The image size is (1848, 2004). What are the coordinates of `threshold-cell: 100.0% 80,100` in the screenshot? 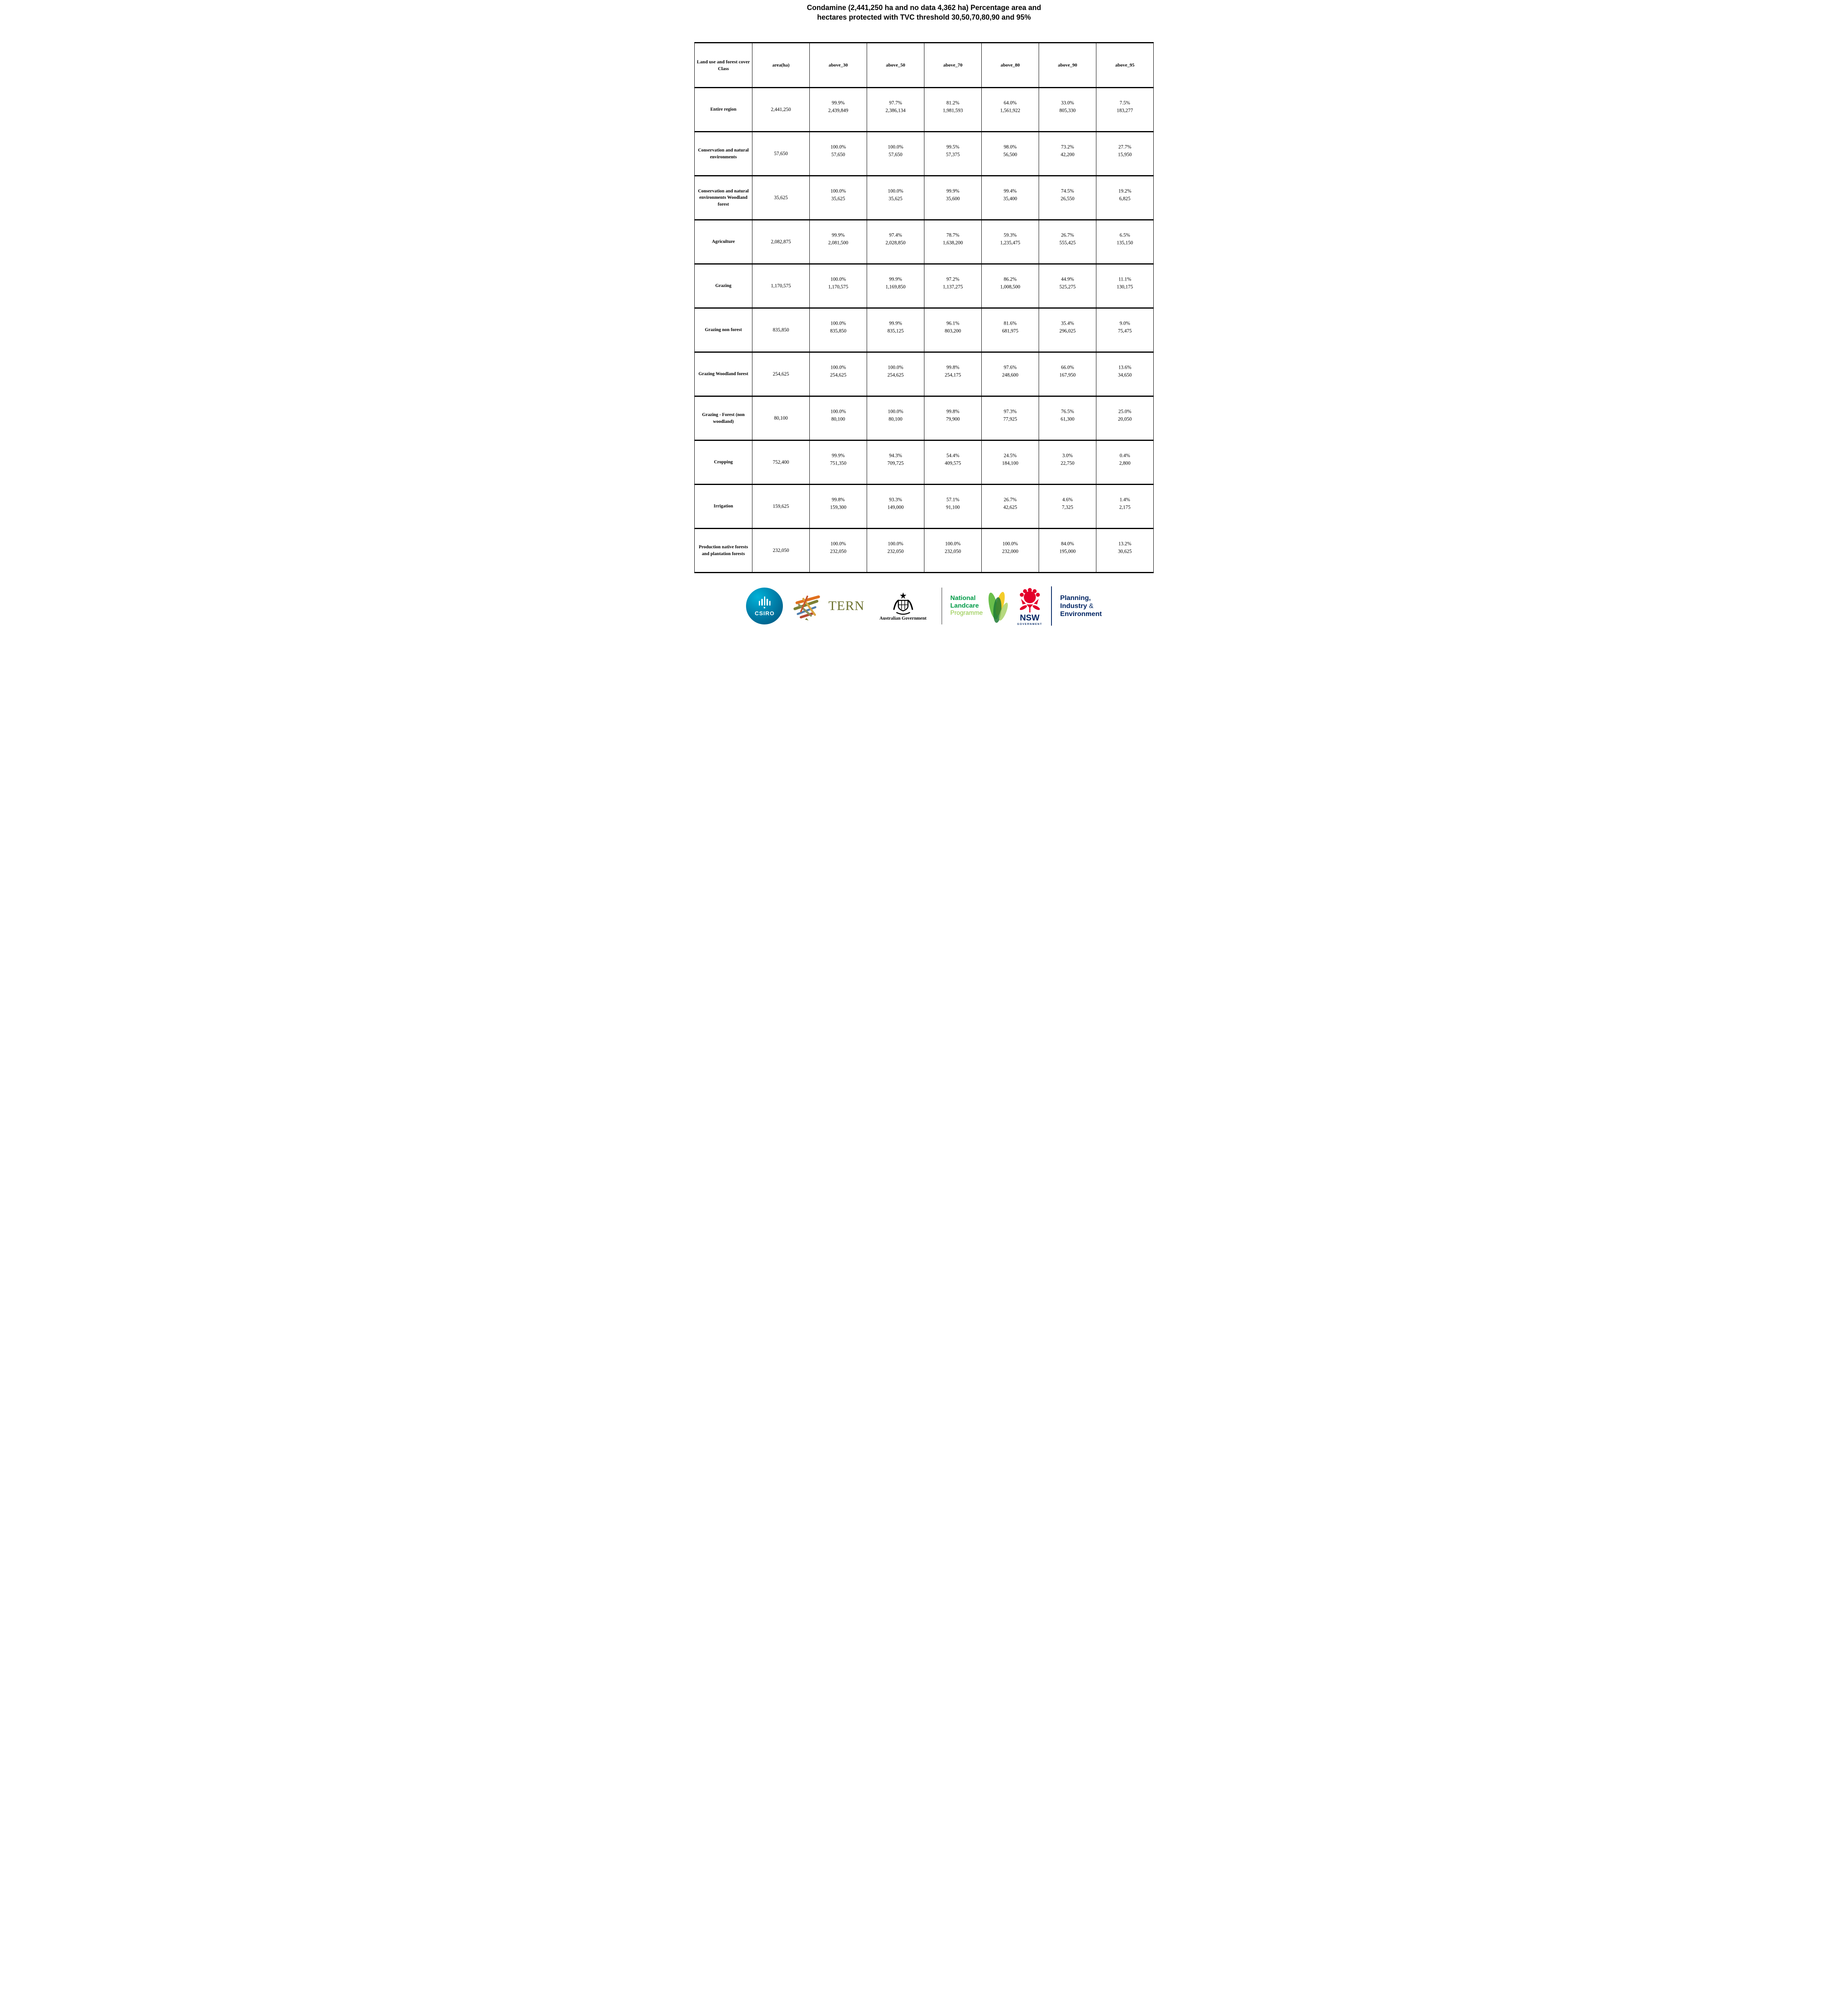 It's located at (838, 418).